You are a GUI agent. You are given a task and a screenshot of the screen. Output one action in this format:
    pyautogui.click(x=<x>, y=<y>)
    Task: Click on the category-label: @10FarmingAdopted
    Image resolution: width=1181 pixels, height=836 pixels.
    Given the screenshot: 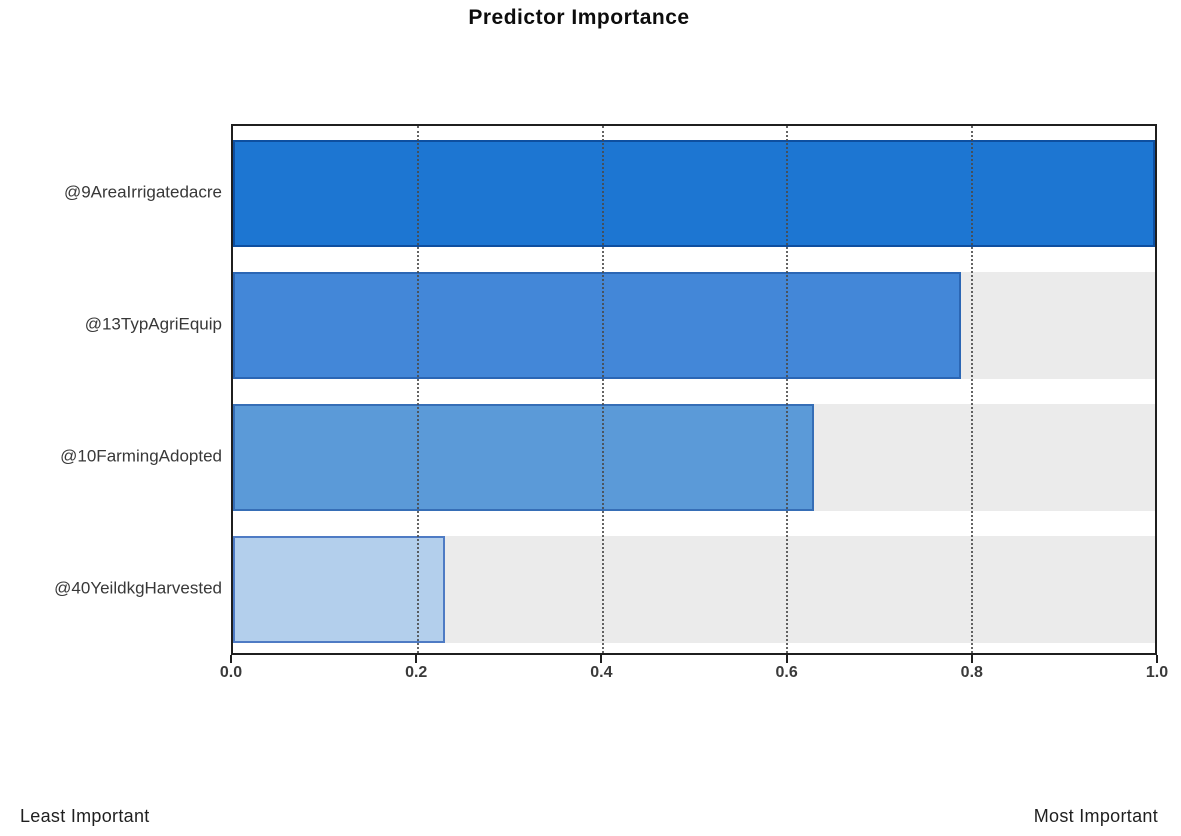 What is the action you would take?
    pyautogui.click(x=141, y=455)
    